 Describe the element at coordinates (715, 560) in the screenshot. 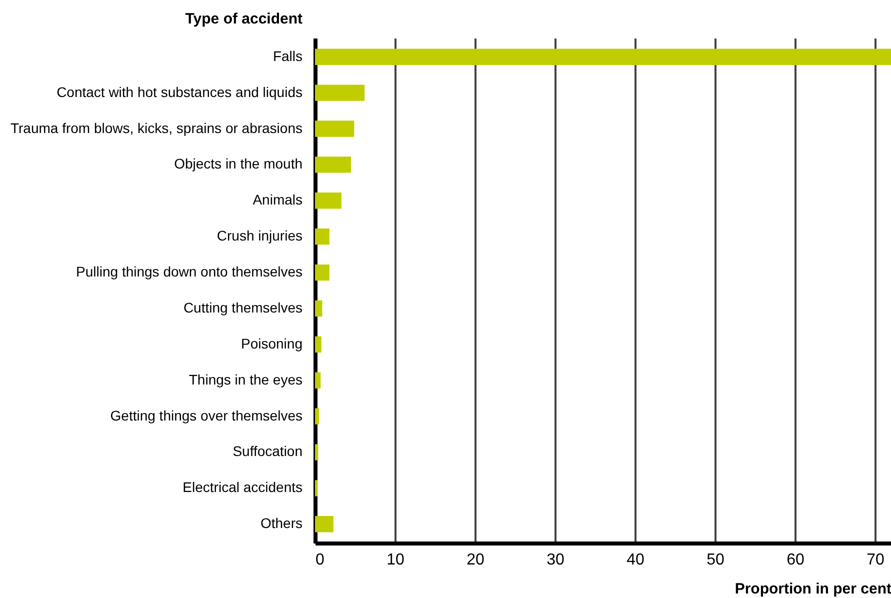

I see `x-tick-label: 50` at that location.